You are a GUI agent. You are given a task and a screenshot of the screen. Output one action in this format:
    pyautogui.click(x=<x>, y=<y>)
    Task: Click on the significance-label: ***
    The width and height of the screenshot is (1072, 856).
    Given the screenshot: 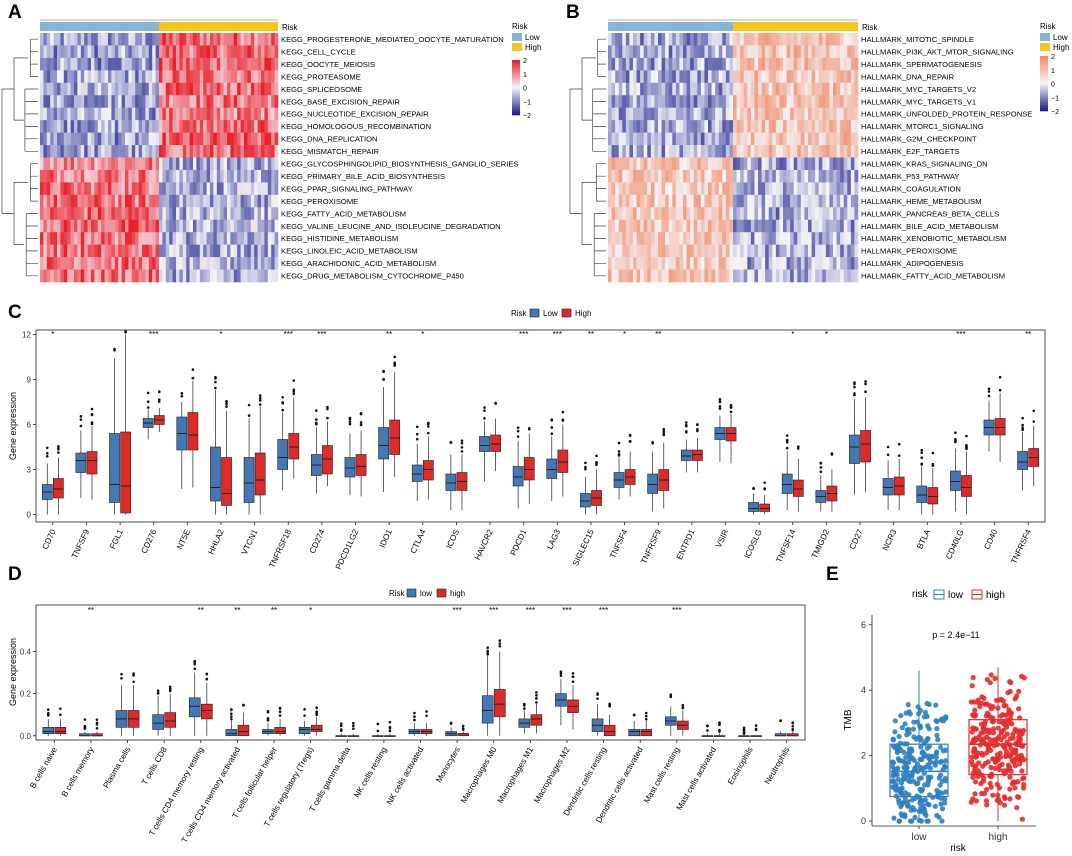 What is the action you would take?
    pyautogui.click(x=456, y=610)
    